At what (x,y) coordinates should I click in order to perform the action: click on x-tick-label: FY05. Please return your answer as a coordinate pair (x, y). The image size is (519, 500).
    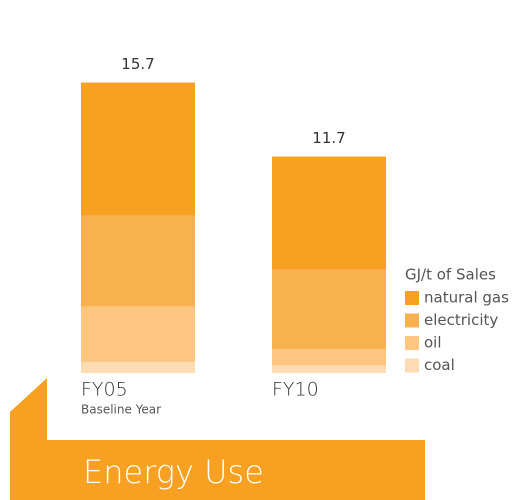
    Looking at the image, I should click on (104, 390).